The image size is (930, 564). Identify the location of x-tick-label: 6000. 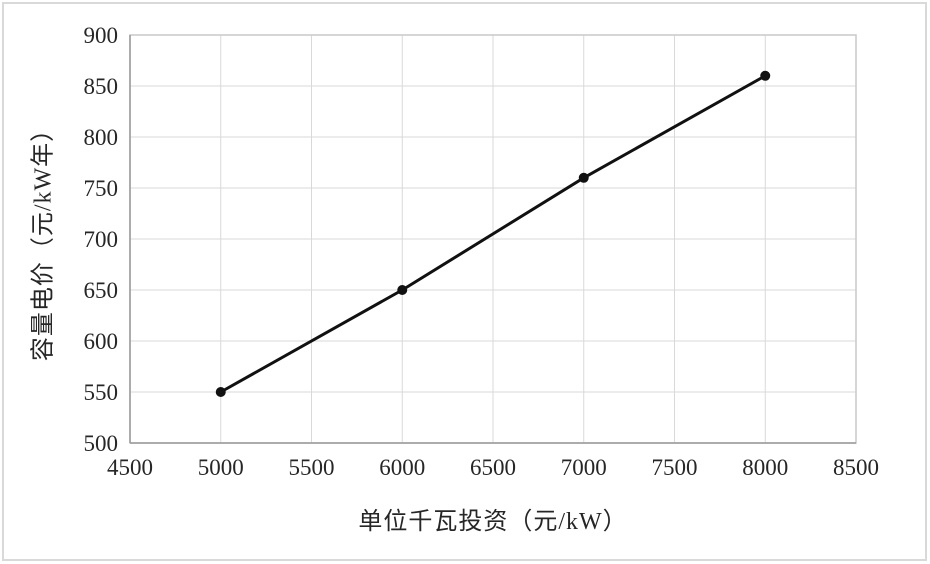
(402, 467).